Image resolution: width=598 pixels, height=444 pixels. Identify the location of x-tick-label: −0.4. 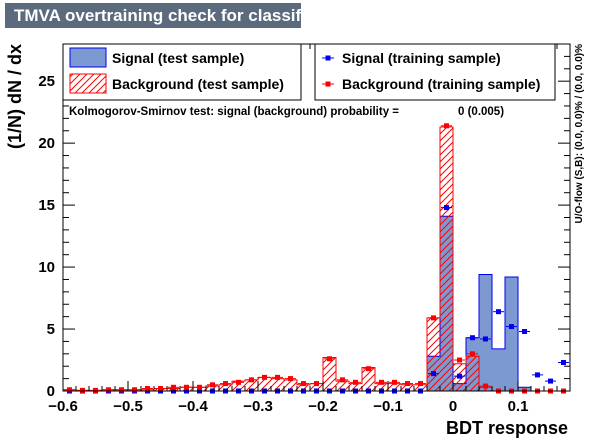
(193, 406).